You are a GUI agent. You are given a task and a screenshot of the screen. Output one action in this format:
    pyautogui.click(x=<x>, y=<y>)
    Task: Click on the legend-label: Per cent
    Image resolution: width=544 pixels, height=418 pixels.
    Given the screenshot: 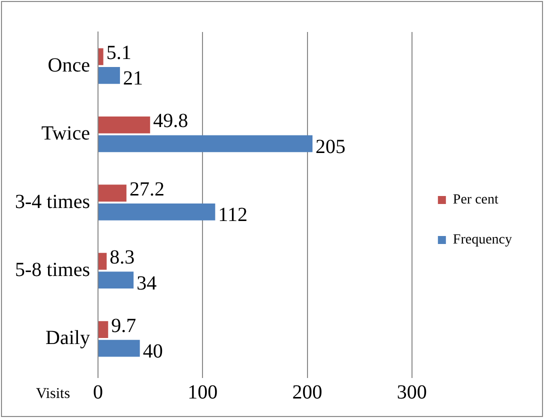 What is the action you would take?
    pyautogui.click(x=475, y=200)
    